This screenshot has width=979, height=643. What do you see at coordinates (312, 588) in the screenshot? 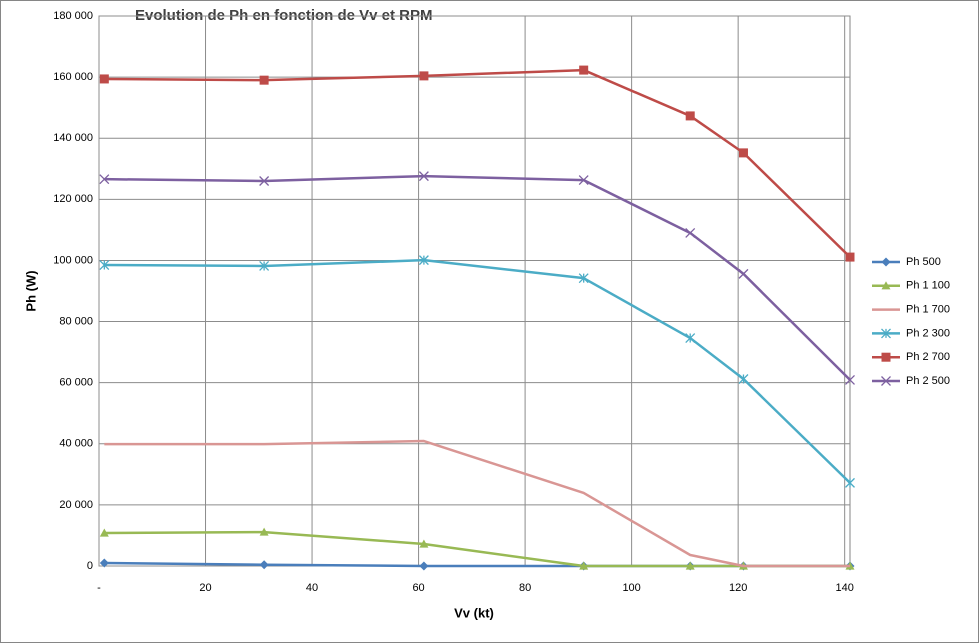
I see `x-tick-label: 40` at bounding box center [312, 588].